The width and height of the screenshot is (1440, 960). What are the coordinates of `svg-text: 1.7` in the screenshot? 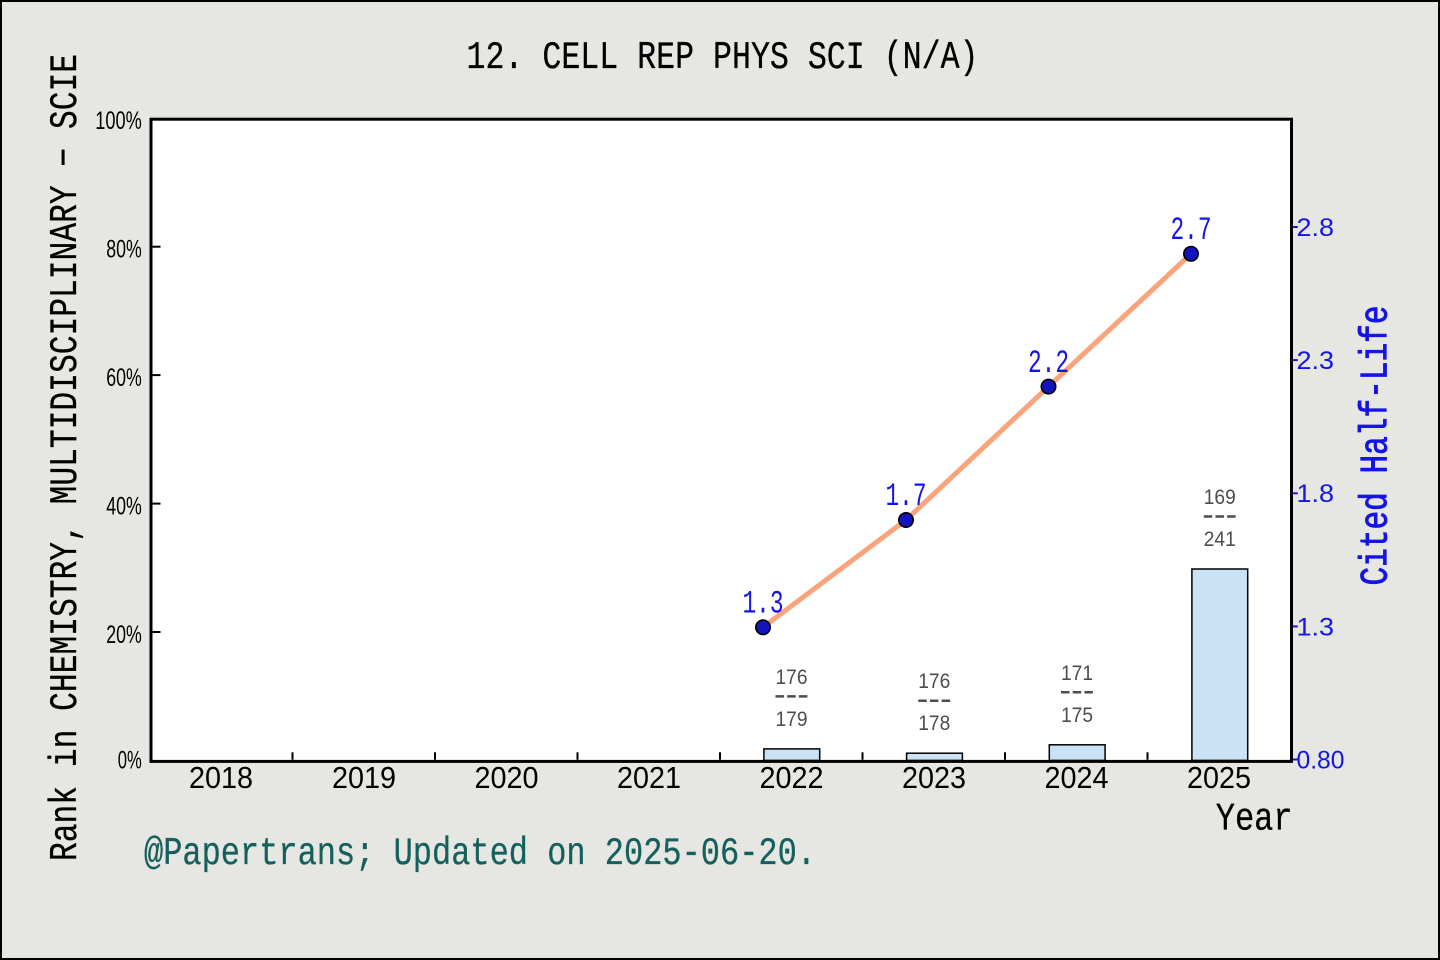 It's located at (906, 496).